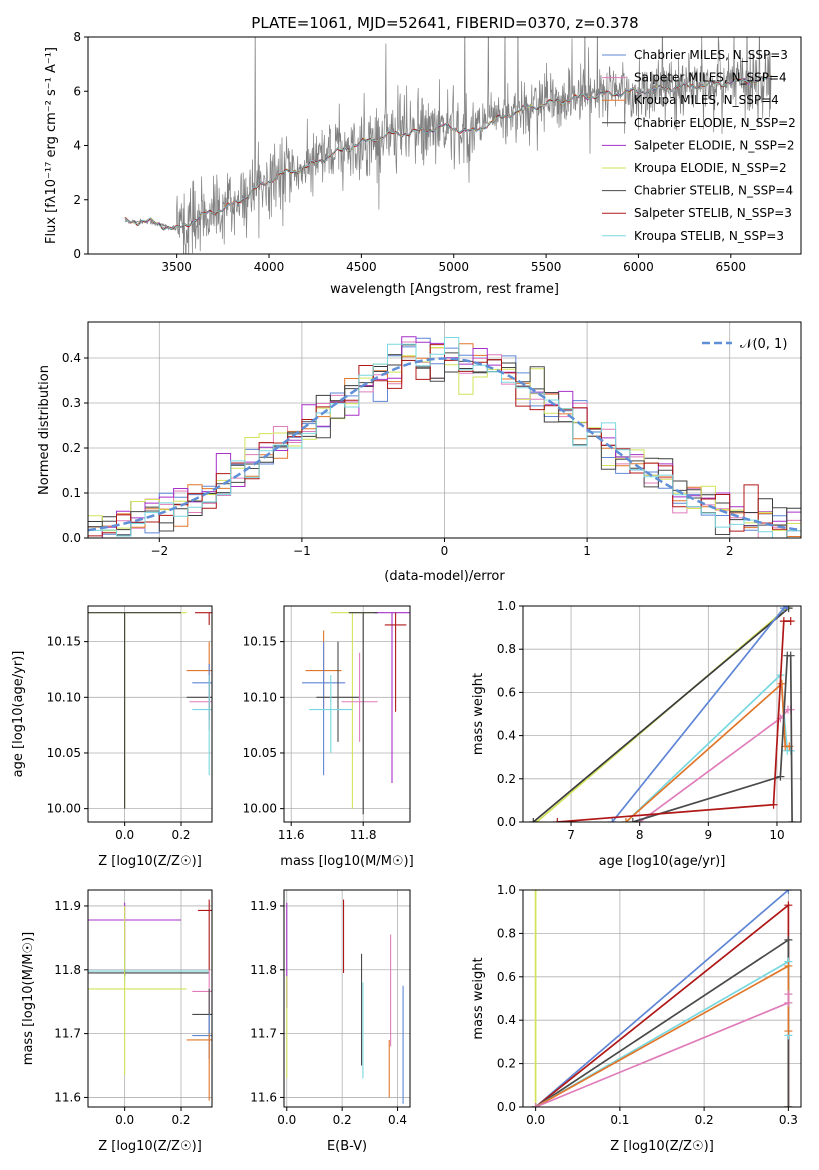 The image size is (819, 1170). What do you see at coordinates (715, 123) in the screenshot?
I see `legend-label: Chabrier ELODIE, N_SSP=2` at bounding box center [715, 123].